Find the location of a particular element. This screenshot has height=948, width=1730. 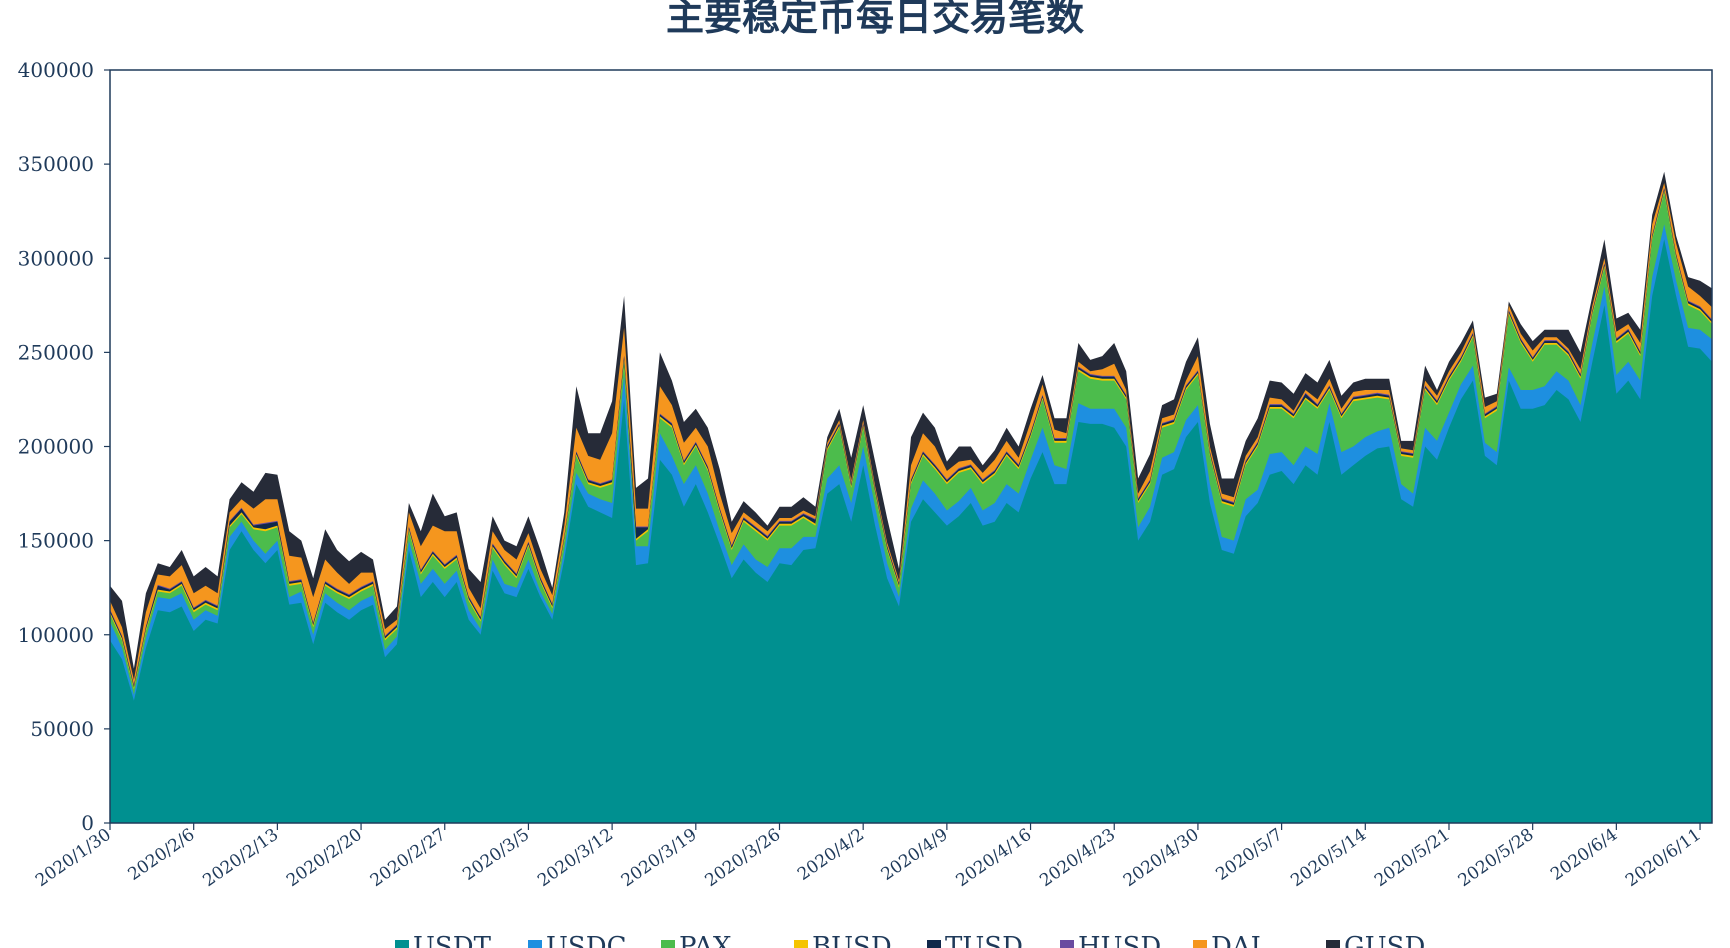

legend-label: PAX is located at coordinates (705, 940).